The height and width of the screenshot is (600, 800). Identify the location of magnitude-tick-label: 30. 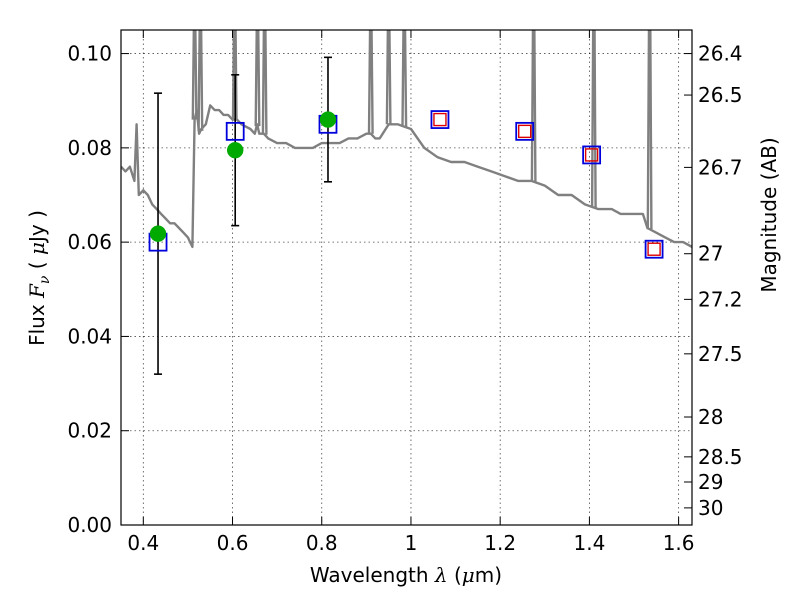
(710, 508).